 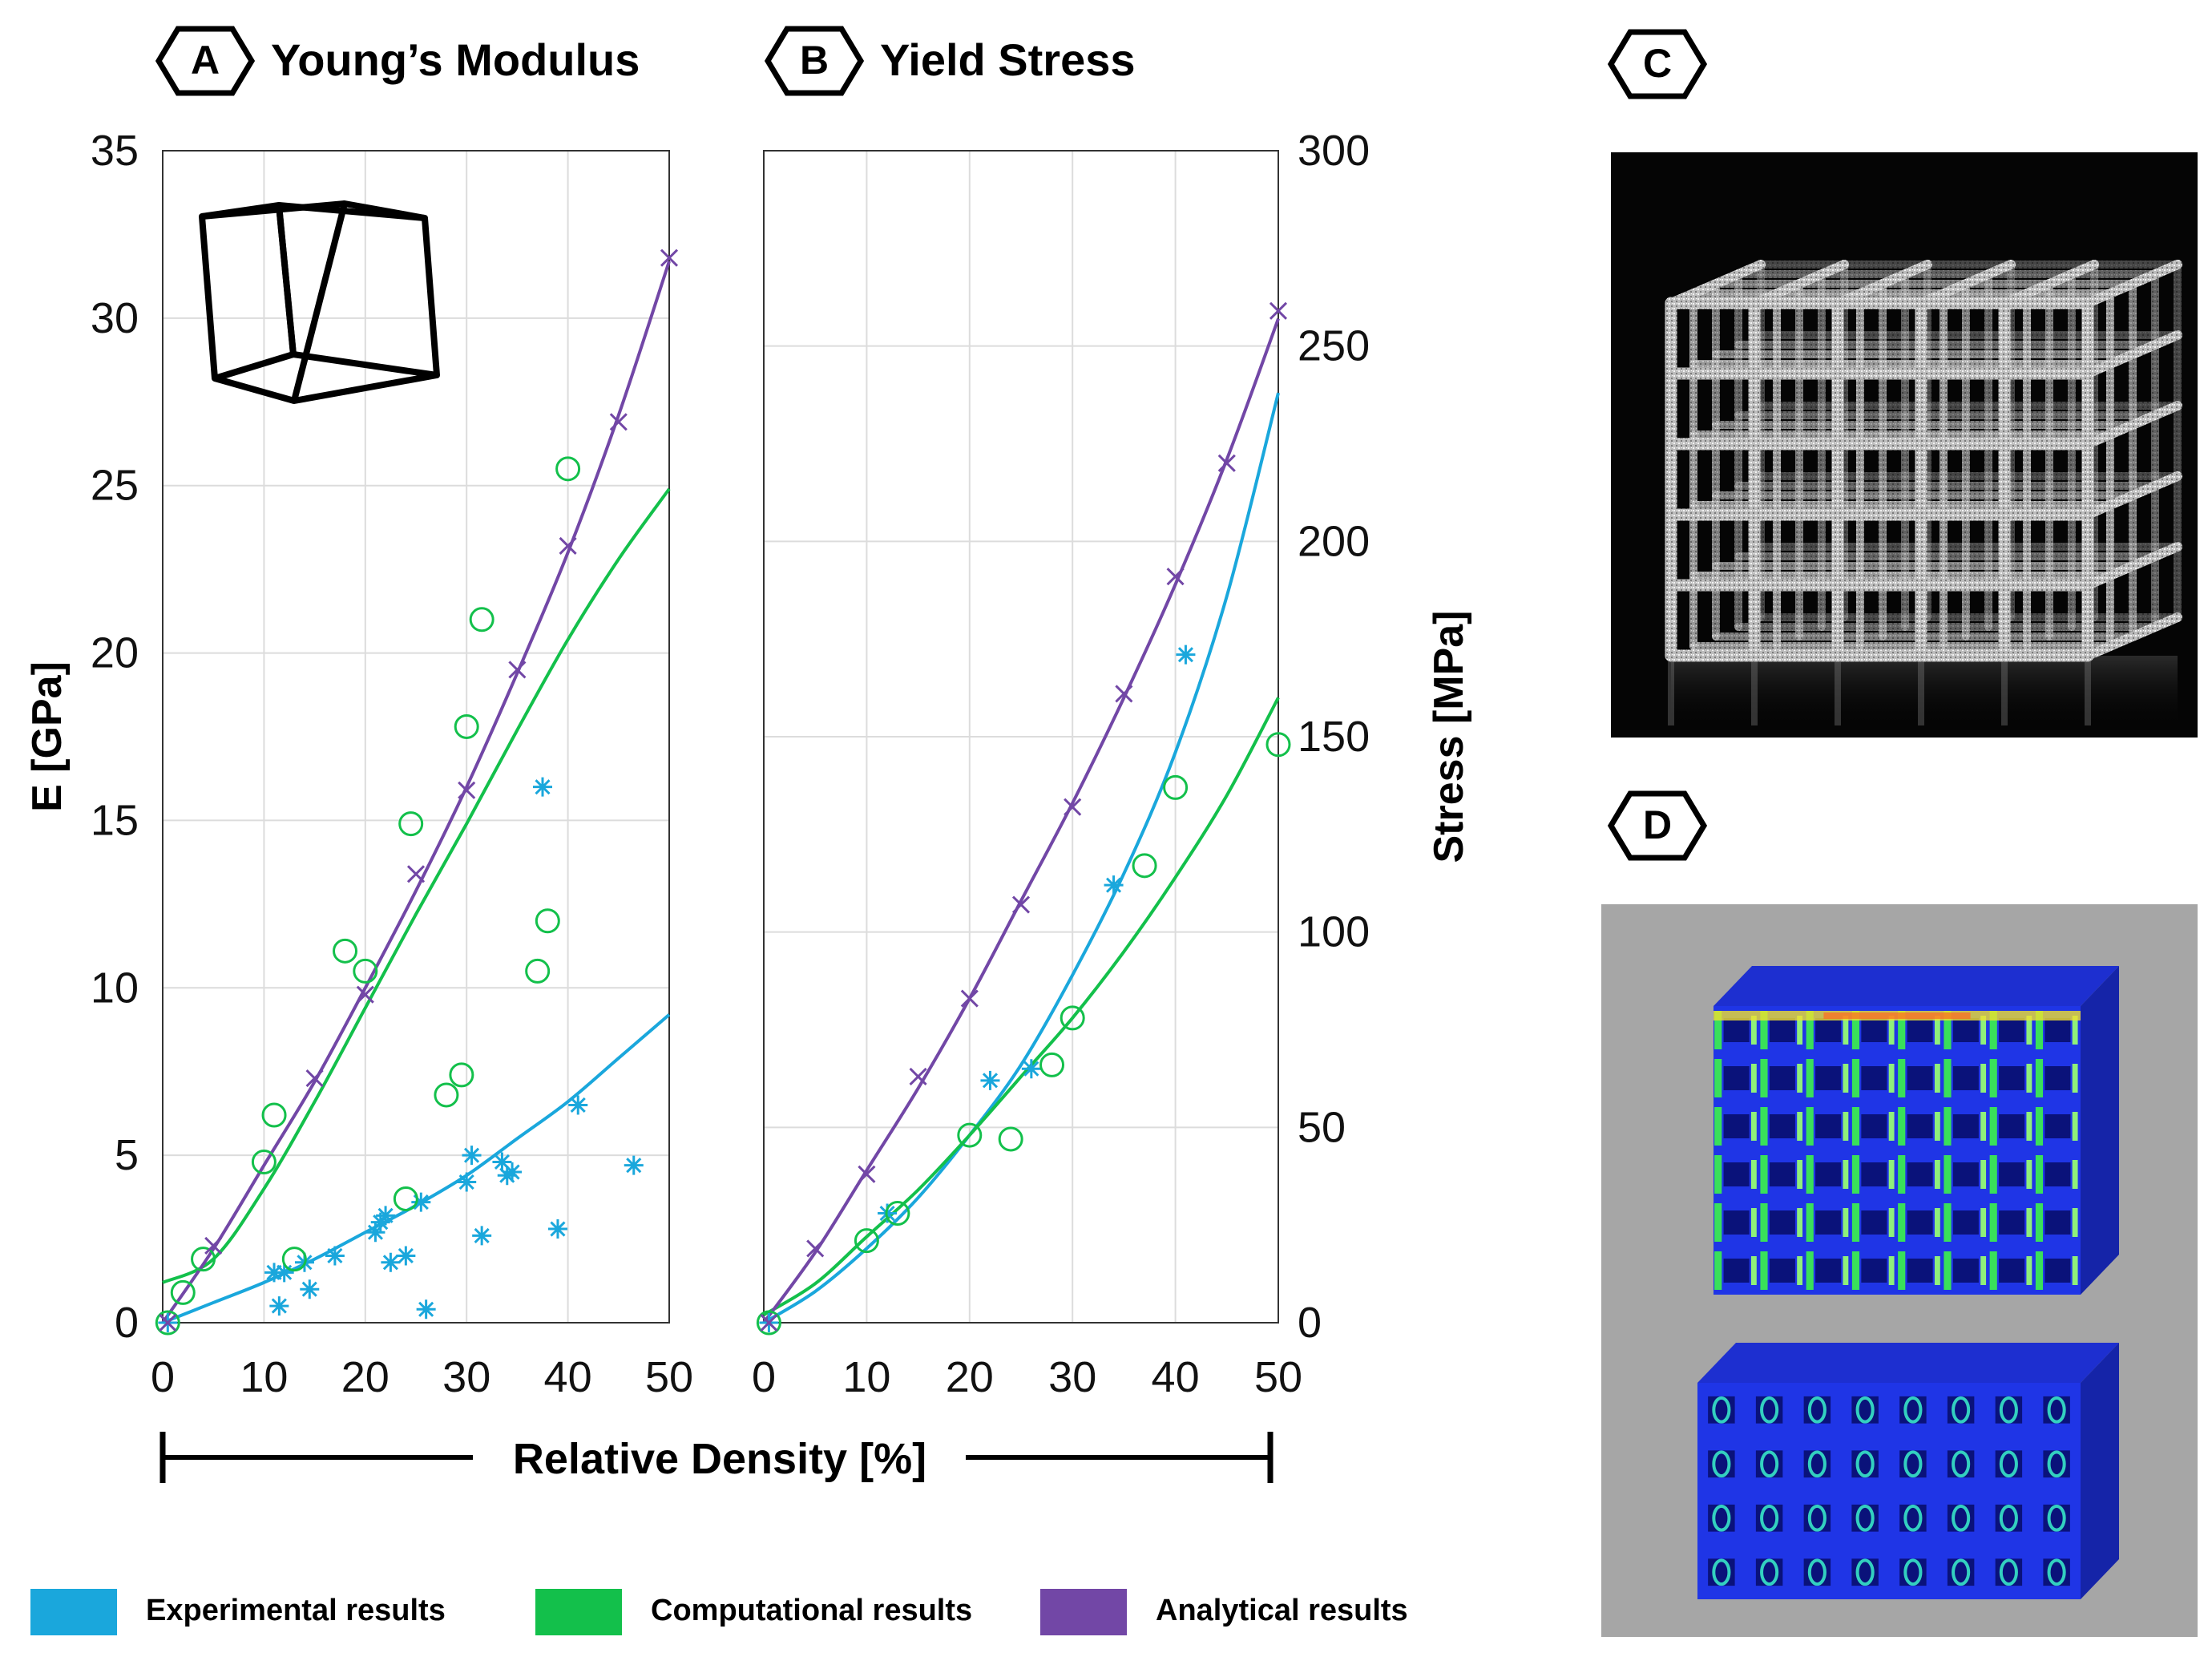 I want to click on x-tick-label: 20, so click(x=365, y=1377).